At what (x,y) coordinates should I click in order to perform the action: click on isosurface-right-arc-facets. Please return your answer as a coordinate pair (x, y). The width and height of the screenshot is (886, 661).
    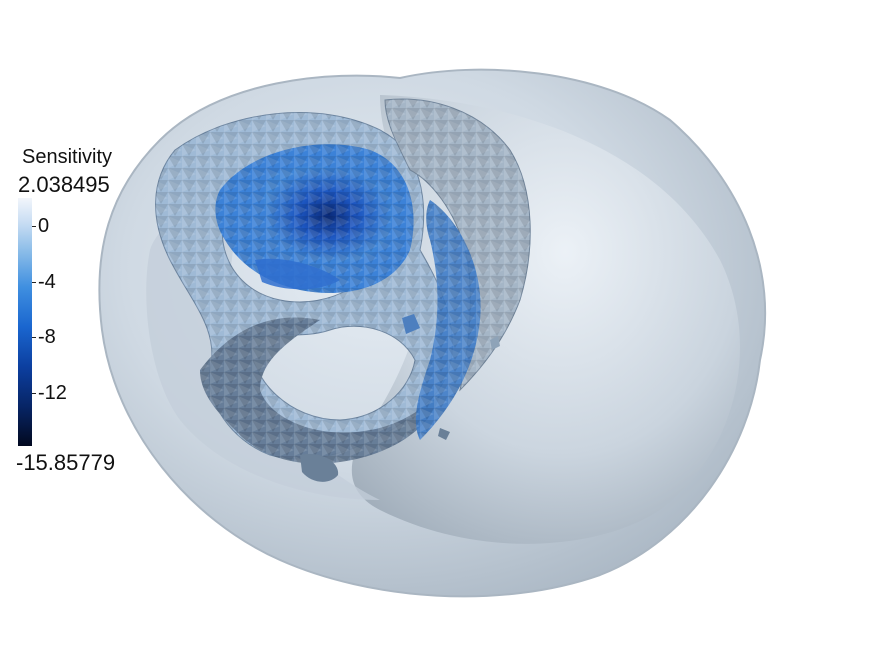
    Looking at the image, I should click on (458, 244).